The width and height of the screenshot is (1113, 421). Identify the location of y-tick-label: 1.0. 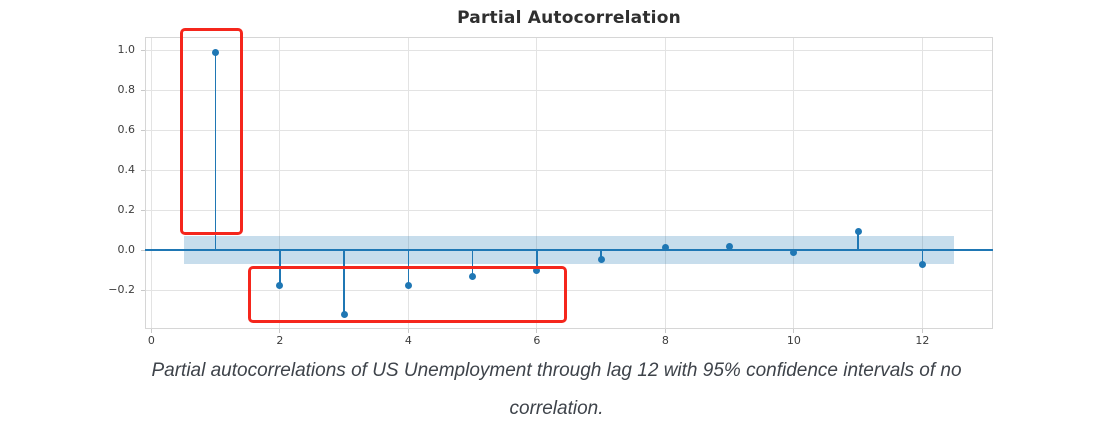
(126, 49).